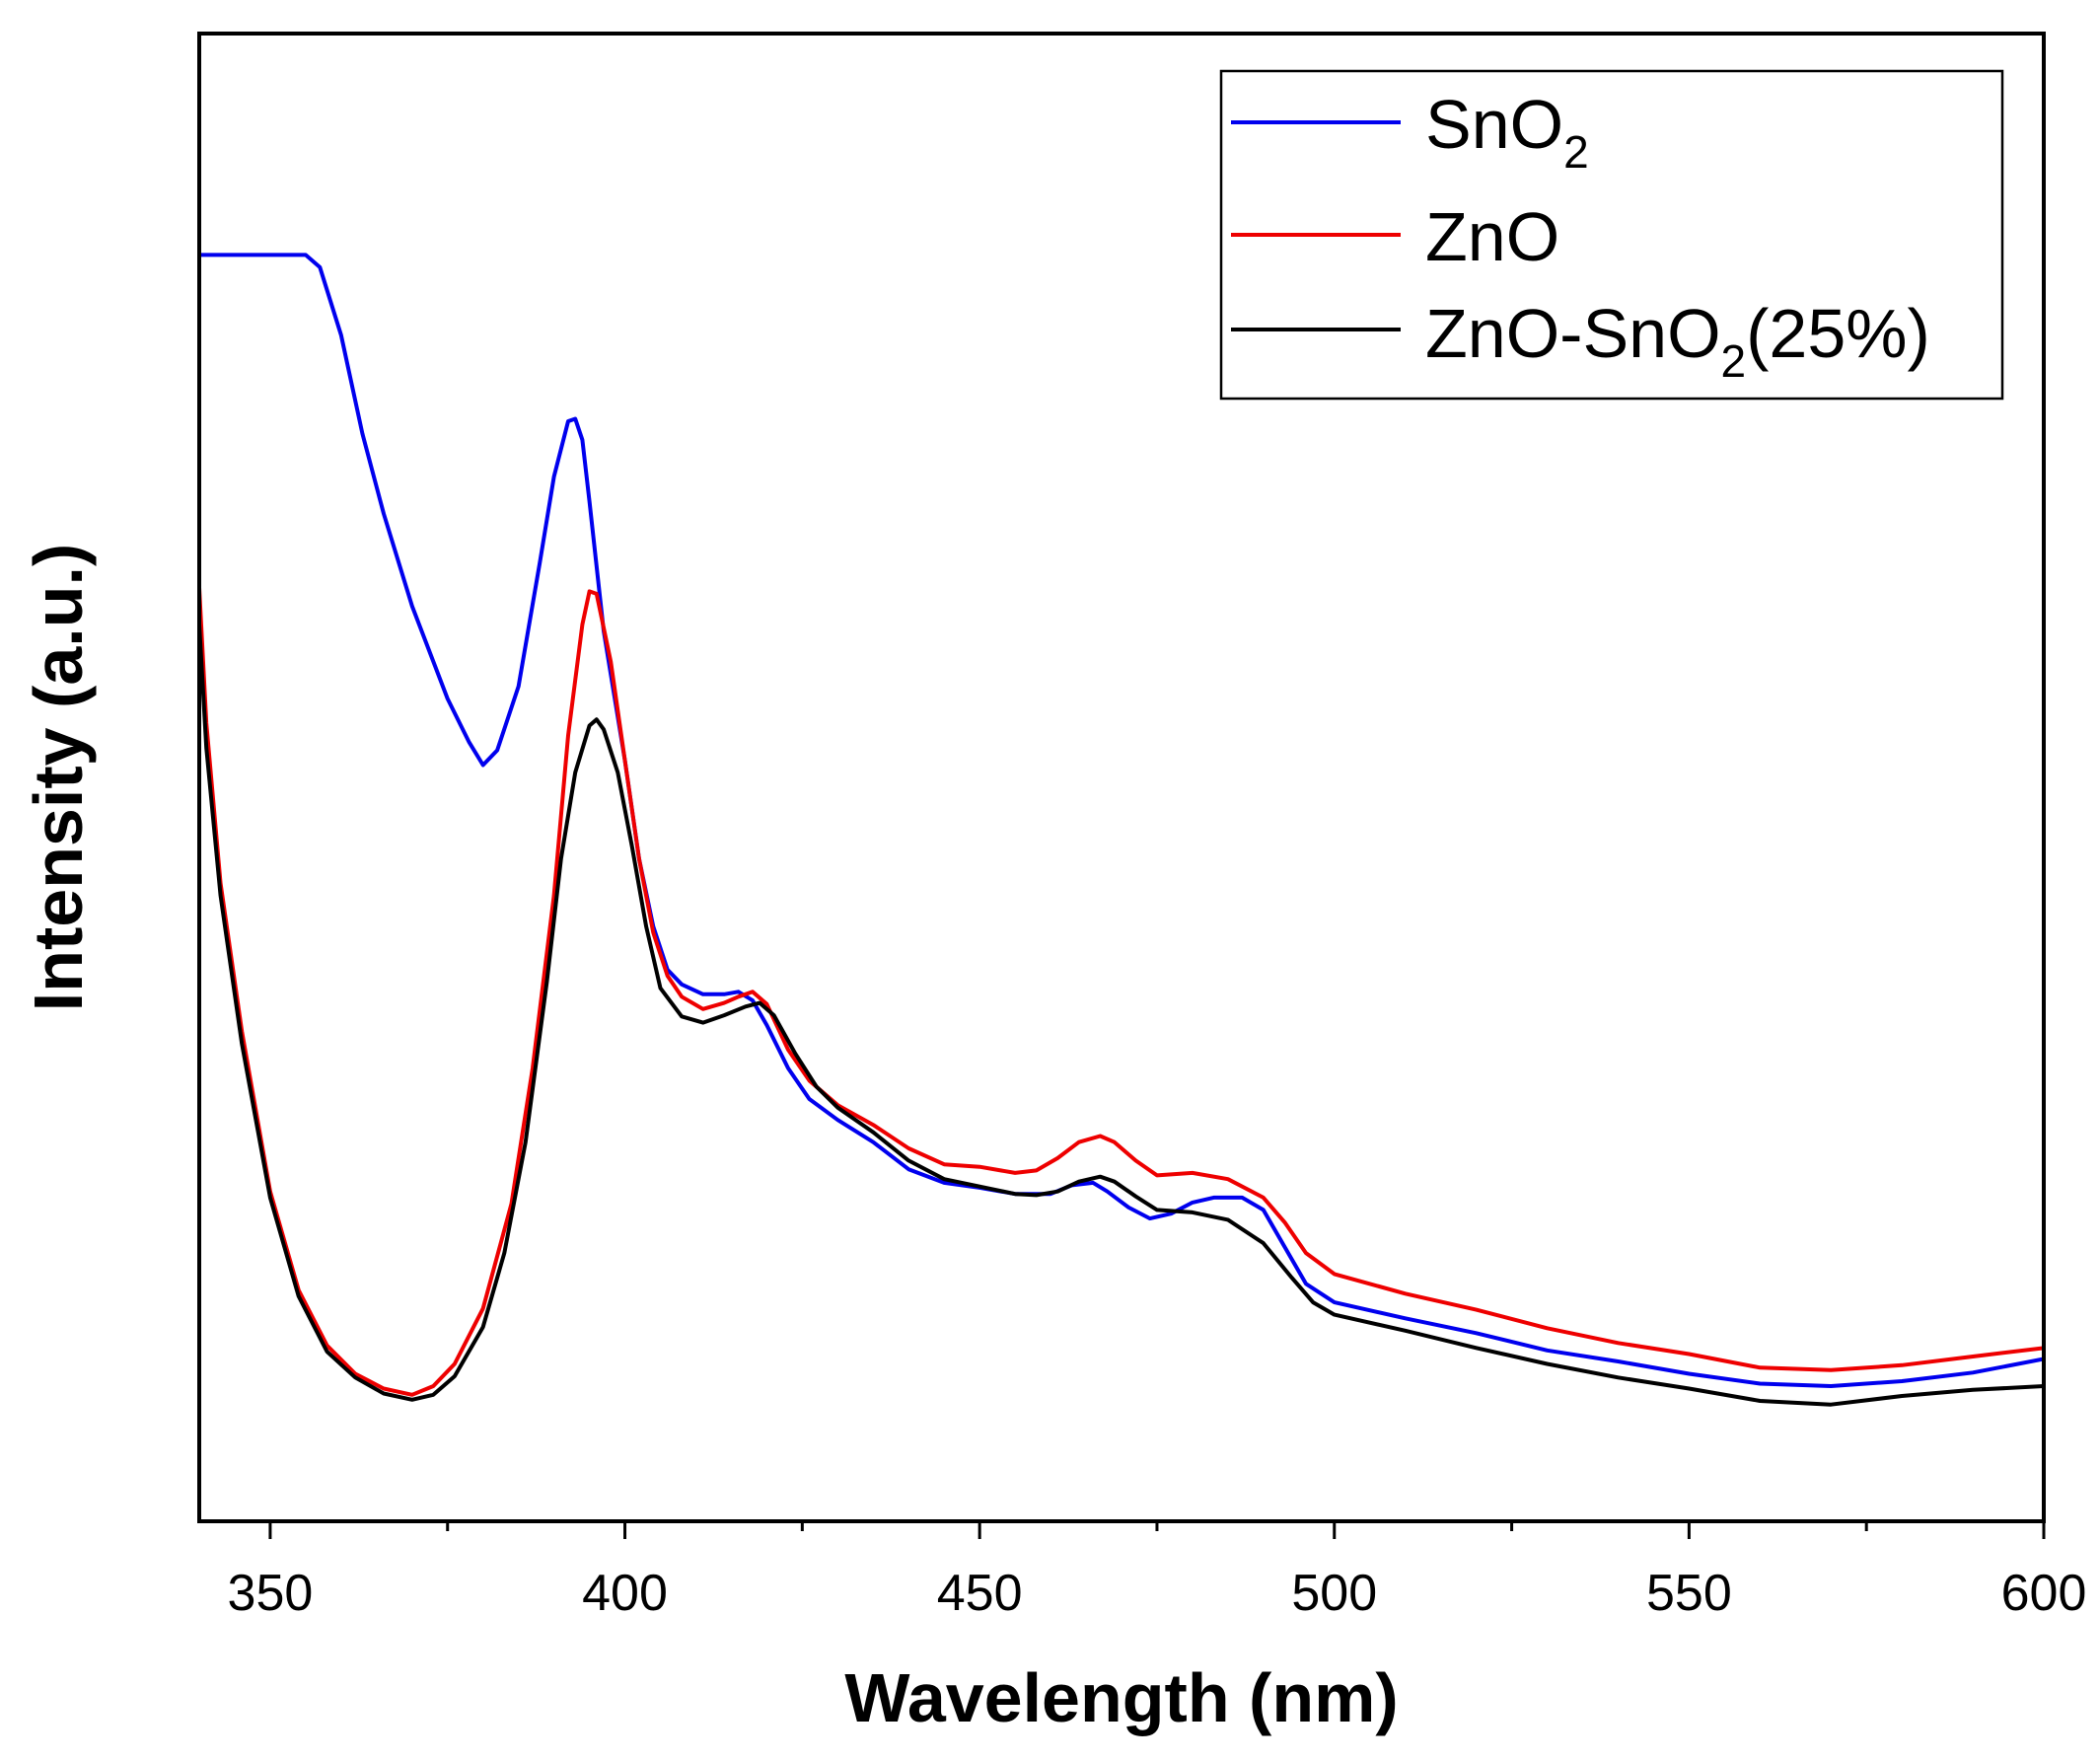 The width and height of the screenshot is (2100, 1761). Describe the element at coordinates (625, 1593) in the screenshot. I see `x-tick-label-400: 400` at that location.